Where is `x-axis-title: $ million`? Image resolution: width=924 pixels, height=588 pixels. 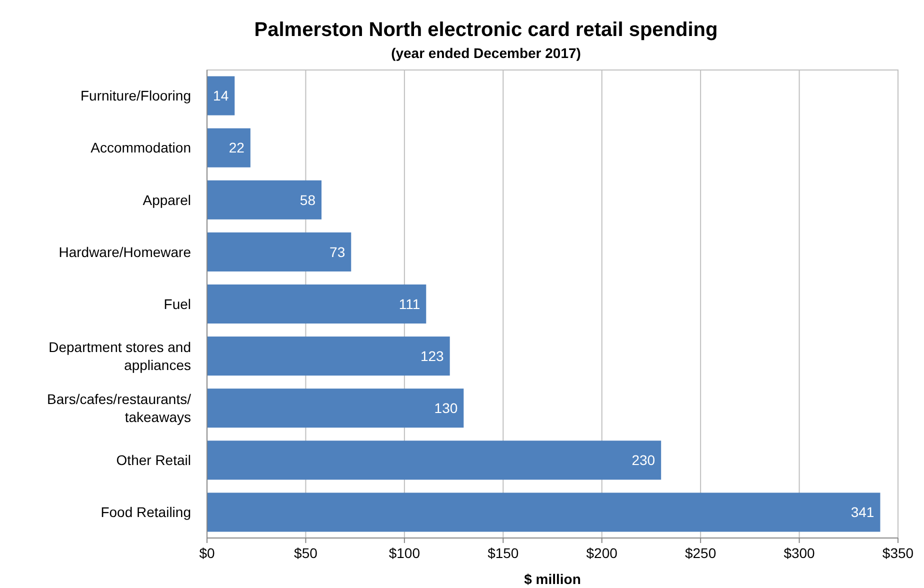
x-axis-title: $ million is located at coordinates (552, 579).